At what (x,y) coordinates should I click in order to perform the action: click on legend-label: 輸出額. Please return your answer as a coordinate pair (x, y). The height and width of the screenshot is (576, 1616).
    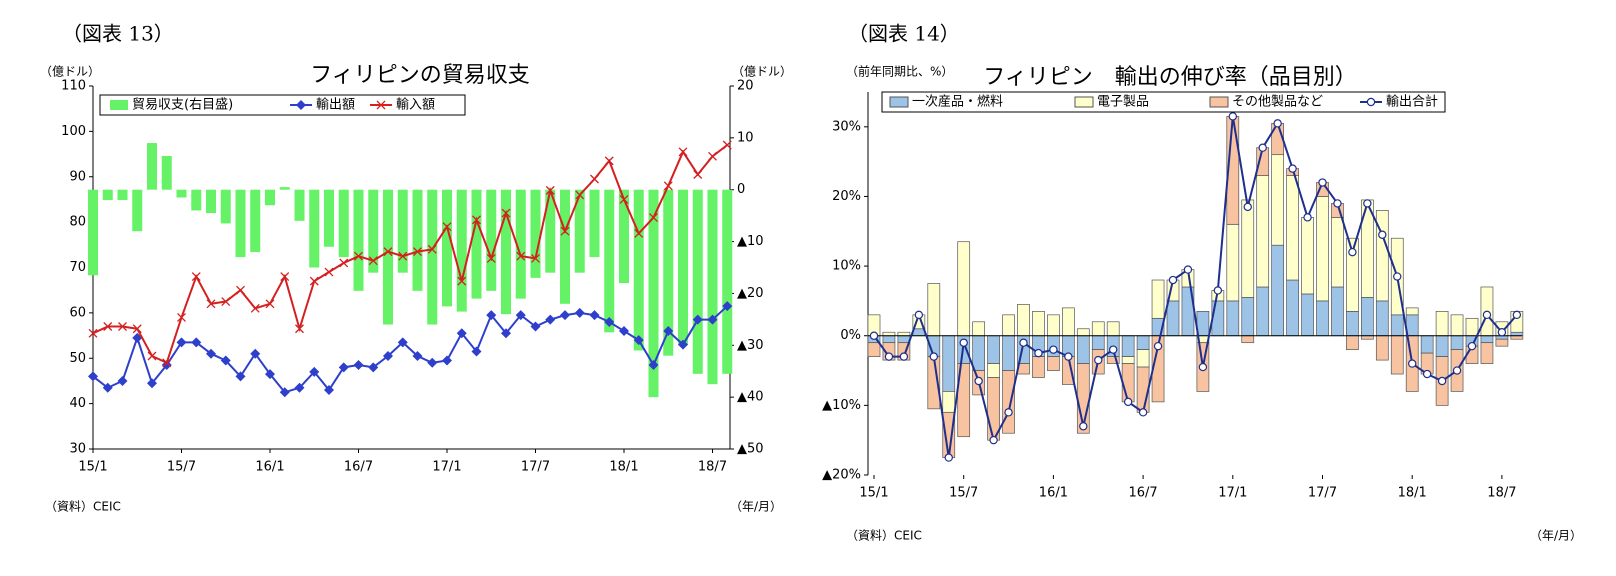
    Looking at the image, I should click on (335, 105).